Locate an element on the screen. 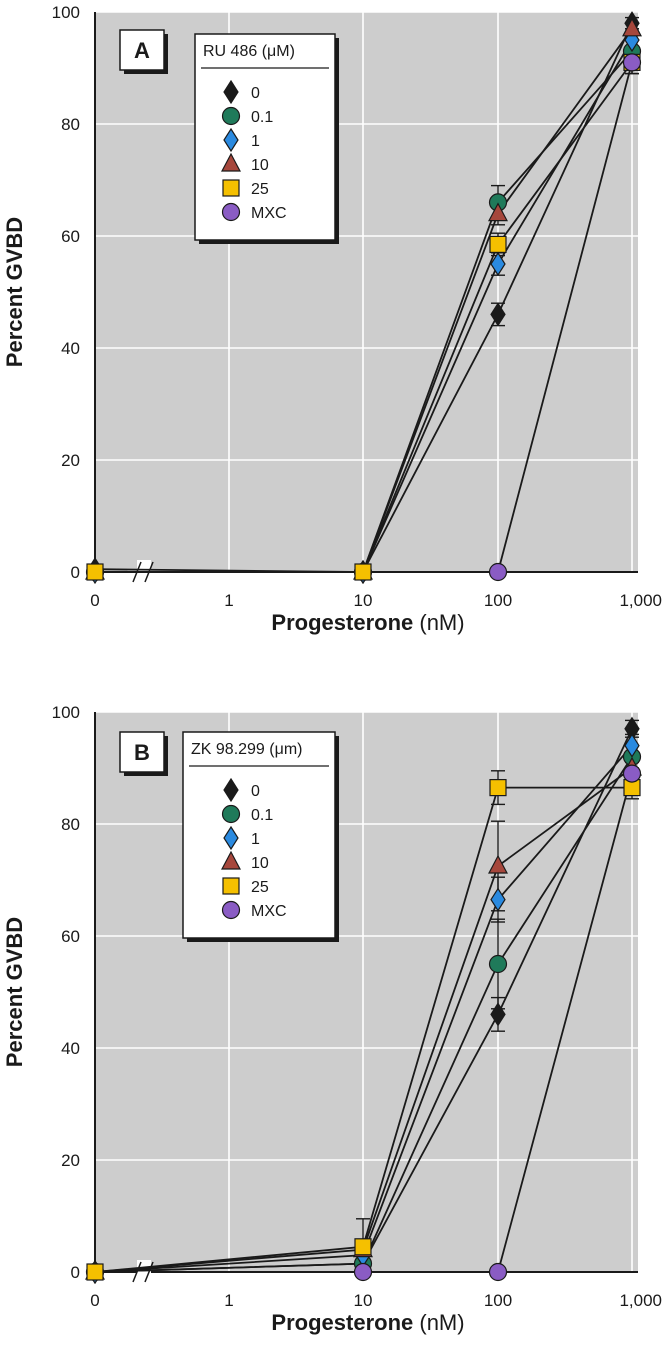 The width and height of the screenshot is (664, 1363). legend-title: RU 486 (μM) is located at coordinates (249, 51).